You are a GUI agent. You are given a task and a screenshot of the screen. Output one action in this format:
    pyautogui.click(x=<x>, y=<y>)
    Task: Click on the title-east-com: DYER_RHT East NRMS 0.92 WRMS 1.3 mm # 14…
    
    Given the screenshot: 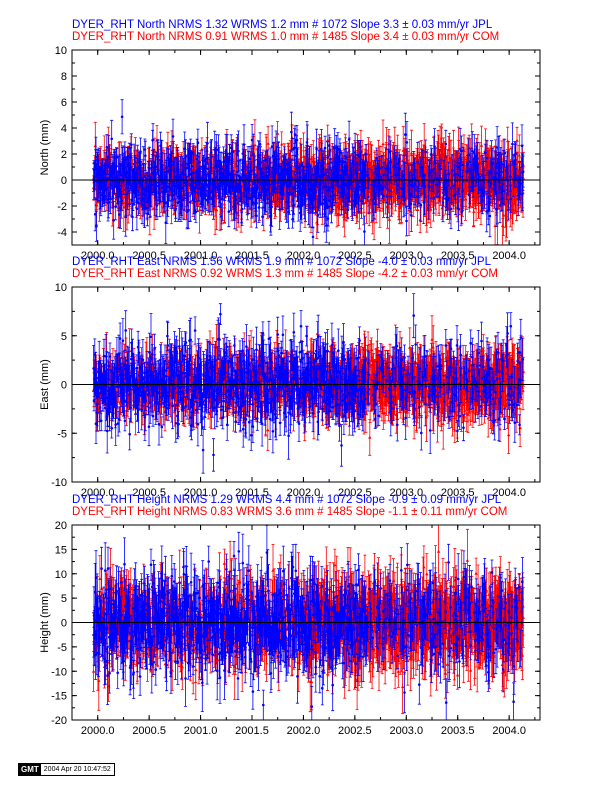 What is the action you would take?
    pyautogui.click(x=285, y=274)
    